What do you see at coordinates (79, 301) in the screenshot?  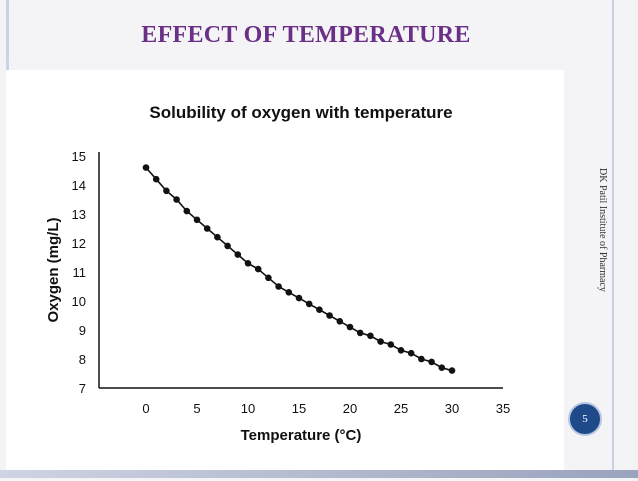 I see `y-tick-label: 10` at bounding box center [79, 301].